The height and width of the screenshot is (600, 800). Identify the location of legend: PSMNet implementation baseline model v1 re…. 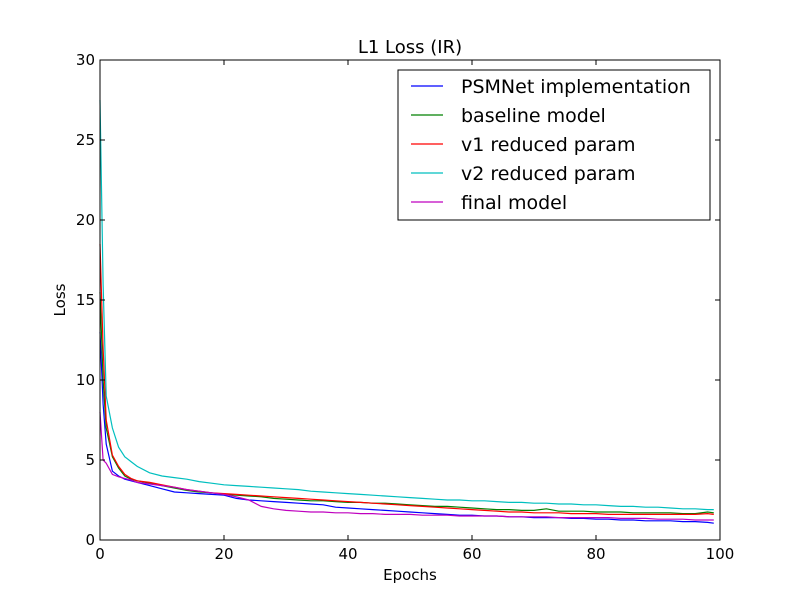
(554, 145).